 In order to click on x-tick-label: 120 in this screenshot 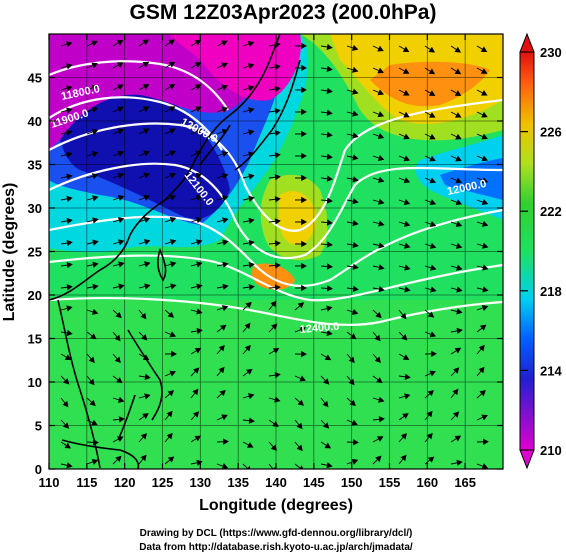, I will do `click(125, 482)`.